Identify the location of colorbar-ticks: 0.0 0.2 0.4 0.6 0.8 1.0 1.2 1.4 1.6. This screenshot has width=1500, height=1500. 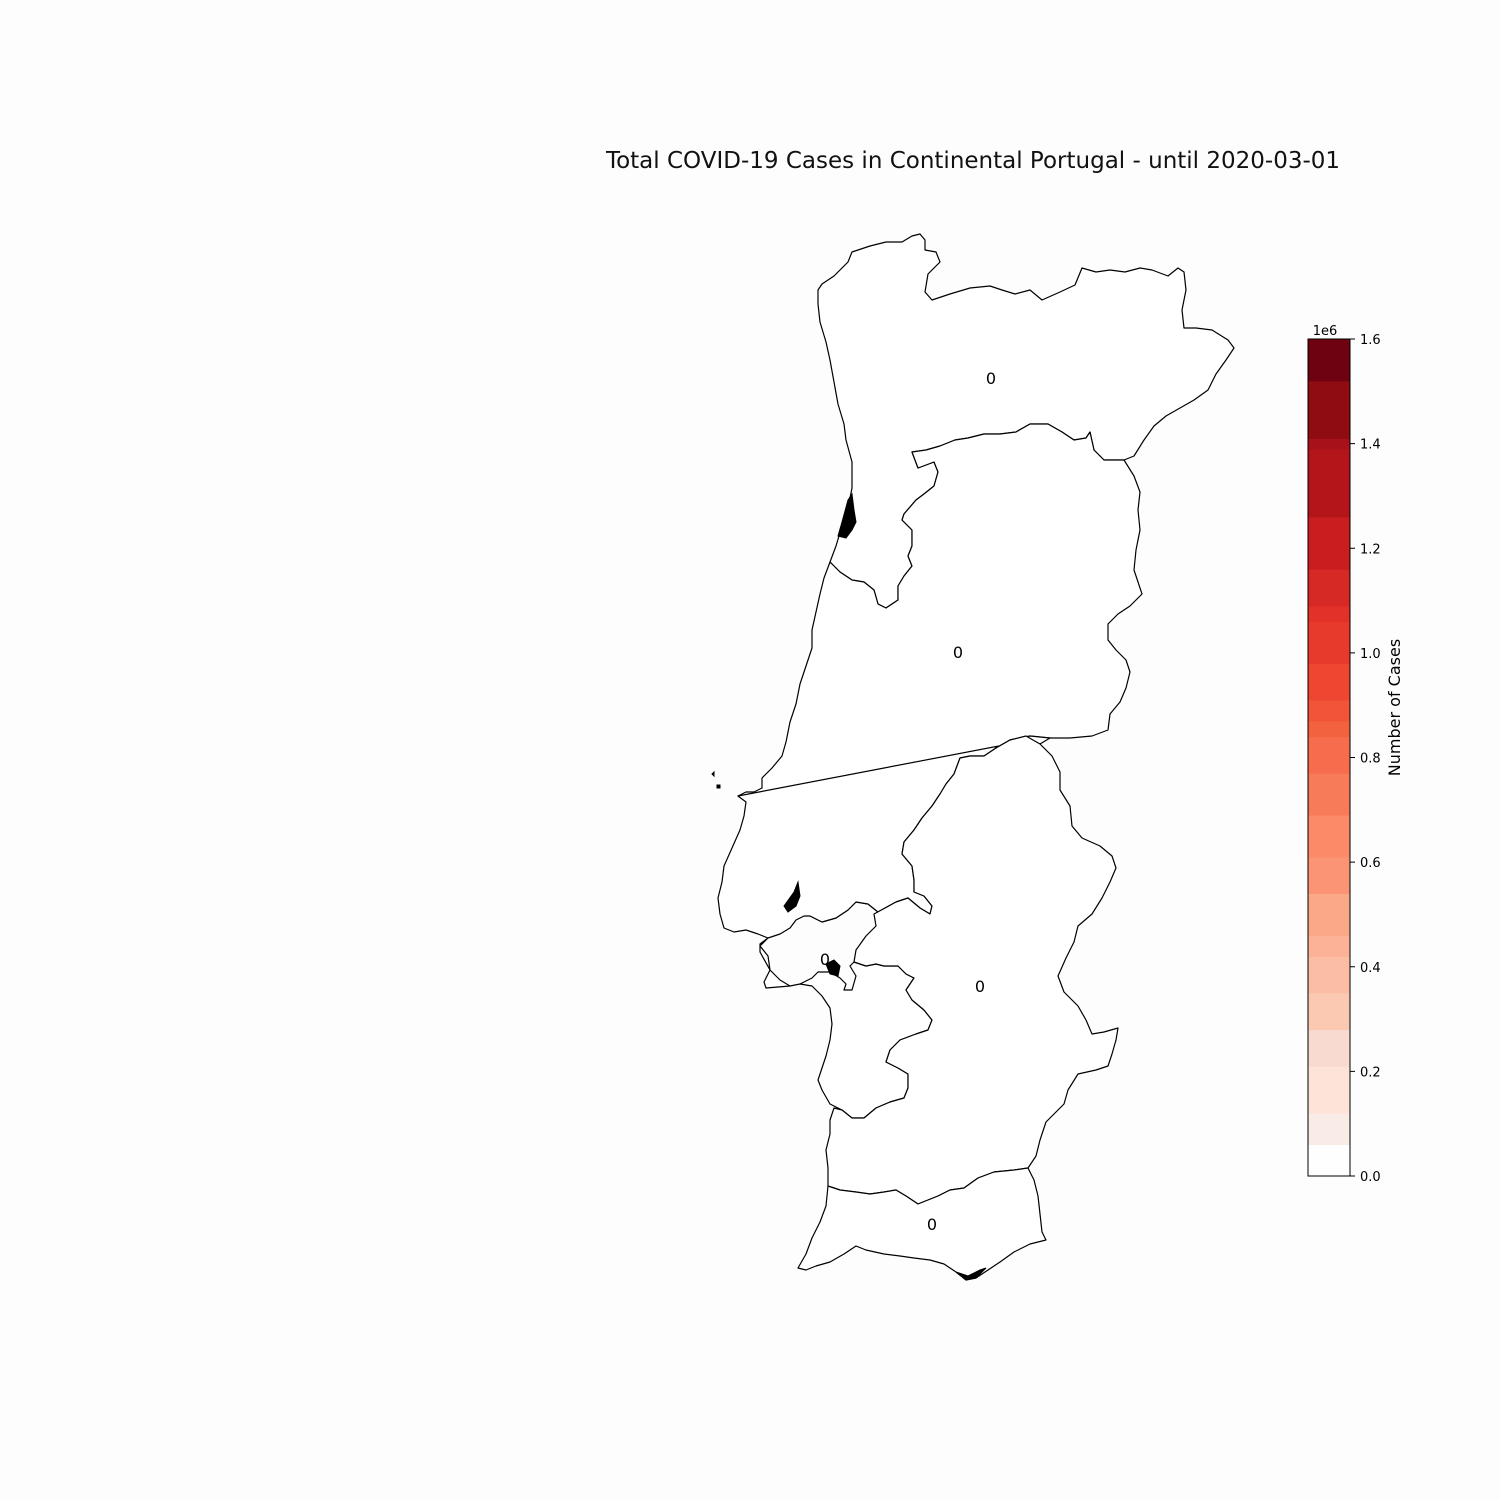
(1365, 759).